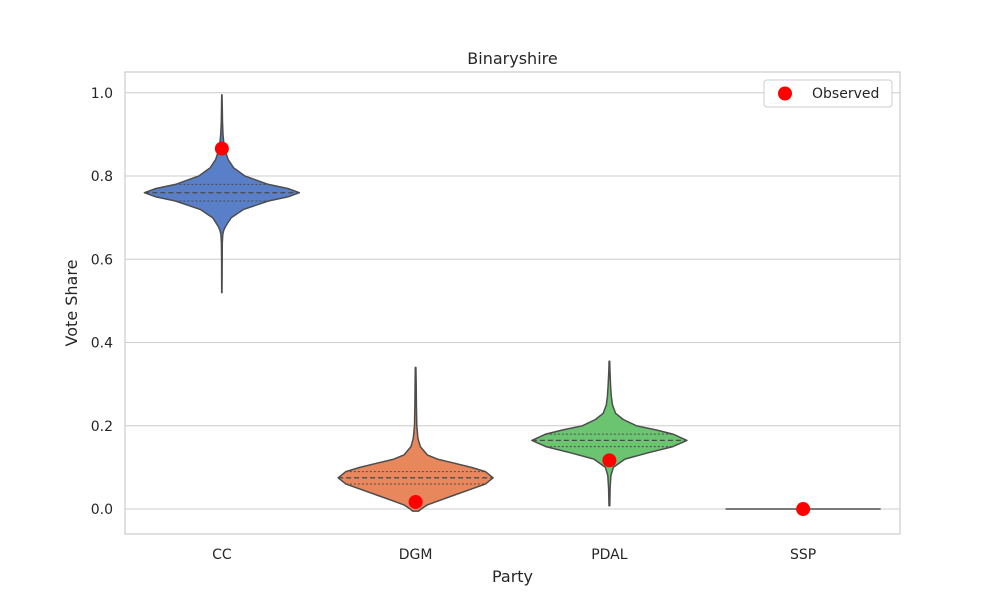 This screenshot has height=600, width=1000. What do you see at coordinates (512, 576) in the screenshot?
I see `x-axis-label: Party` at bounding box center [512, 576].